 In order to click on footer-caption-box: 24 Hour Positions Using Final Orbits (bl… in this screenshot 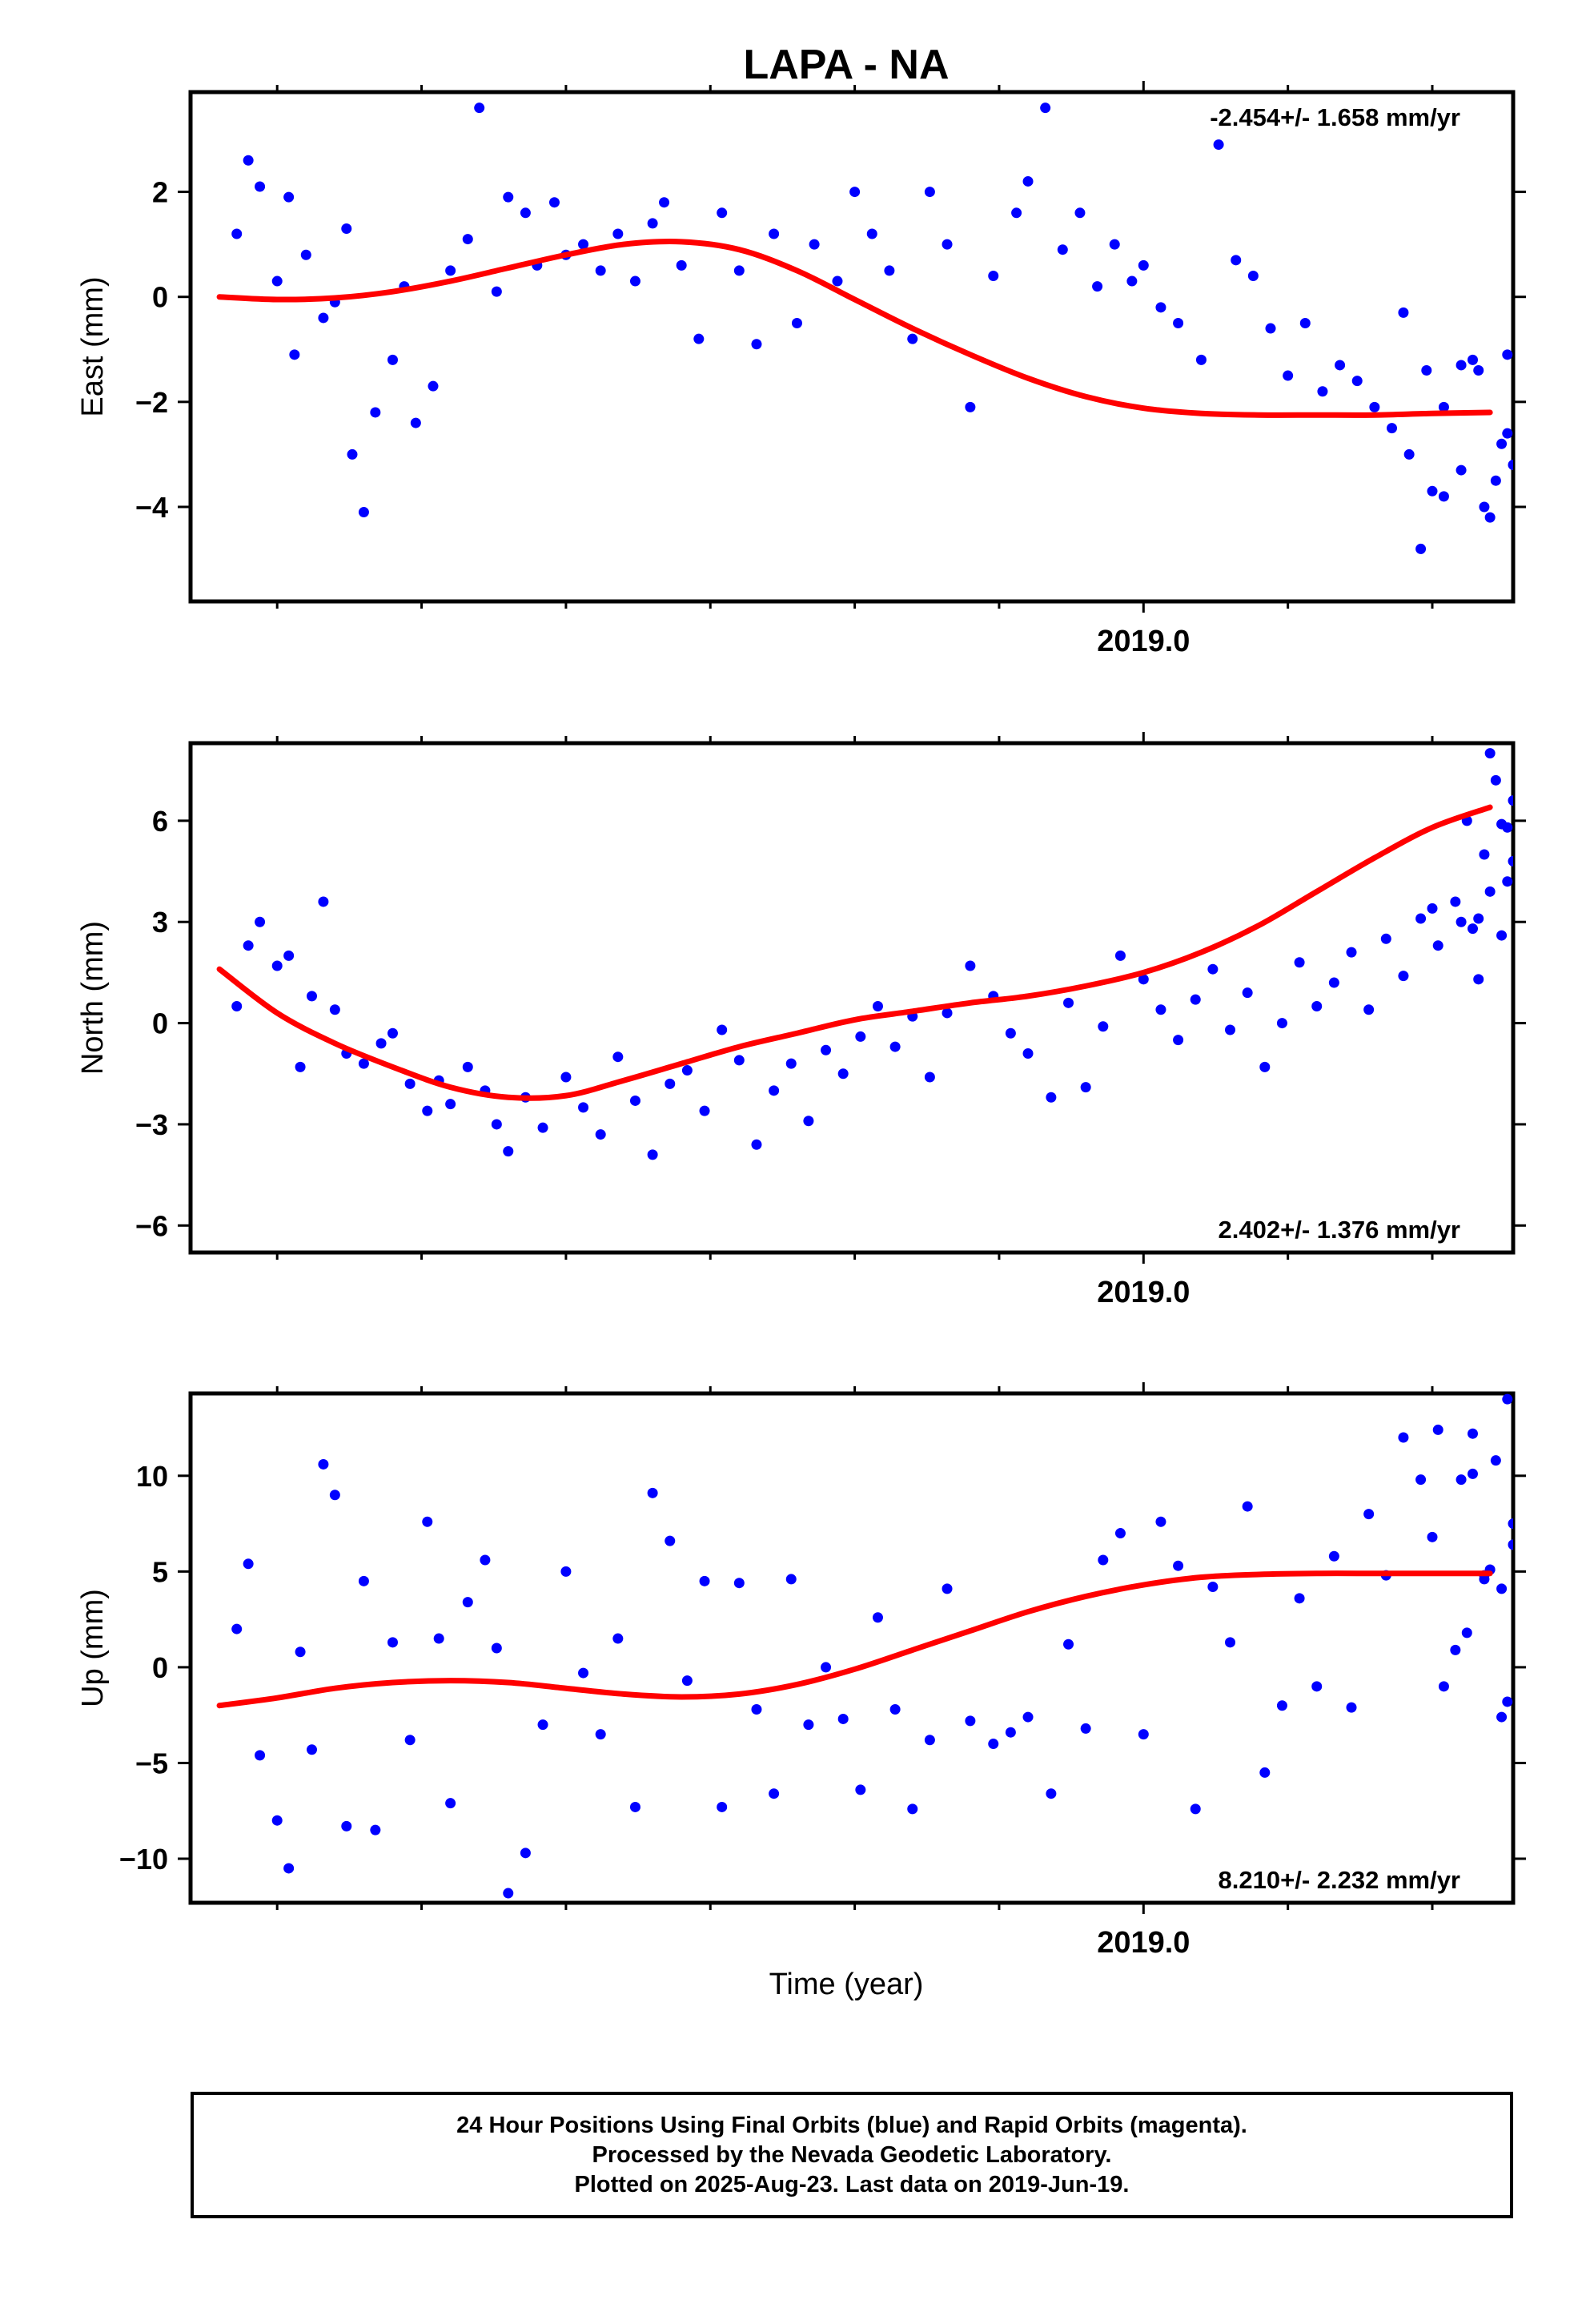, I will do `click(852, 2155)`.